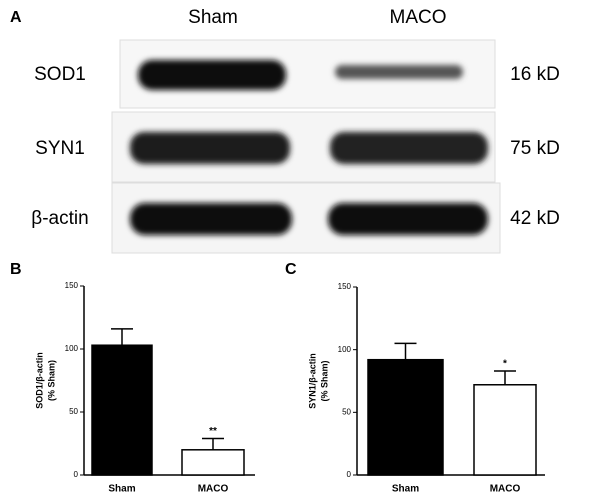 The width and height of the screenshot is (600, 497). Describe the element at coordinates (535, 218) in the screenshot. I see `size-label: 42 kD` at that location.